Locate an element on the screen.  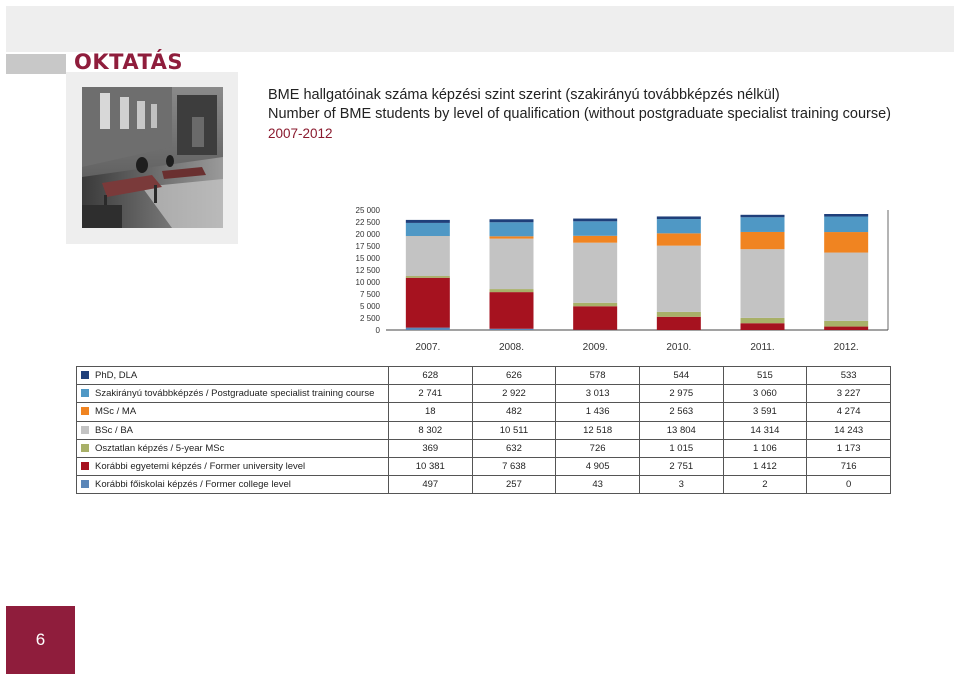
value-cell: 14 314 is located at coordinates (765, 430).